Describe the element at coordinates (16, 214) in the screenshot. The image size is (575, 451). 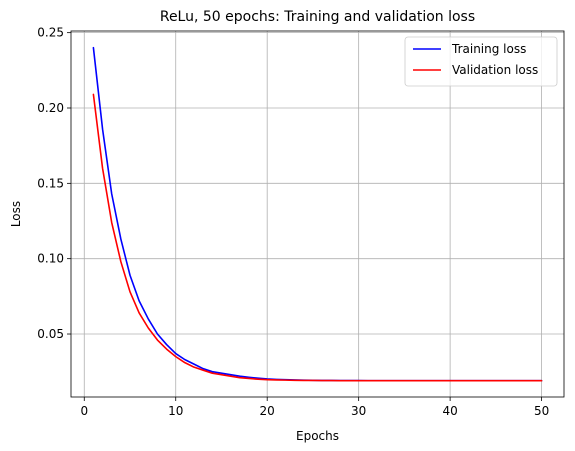
I see `y-axis-label: Loss` at that location.